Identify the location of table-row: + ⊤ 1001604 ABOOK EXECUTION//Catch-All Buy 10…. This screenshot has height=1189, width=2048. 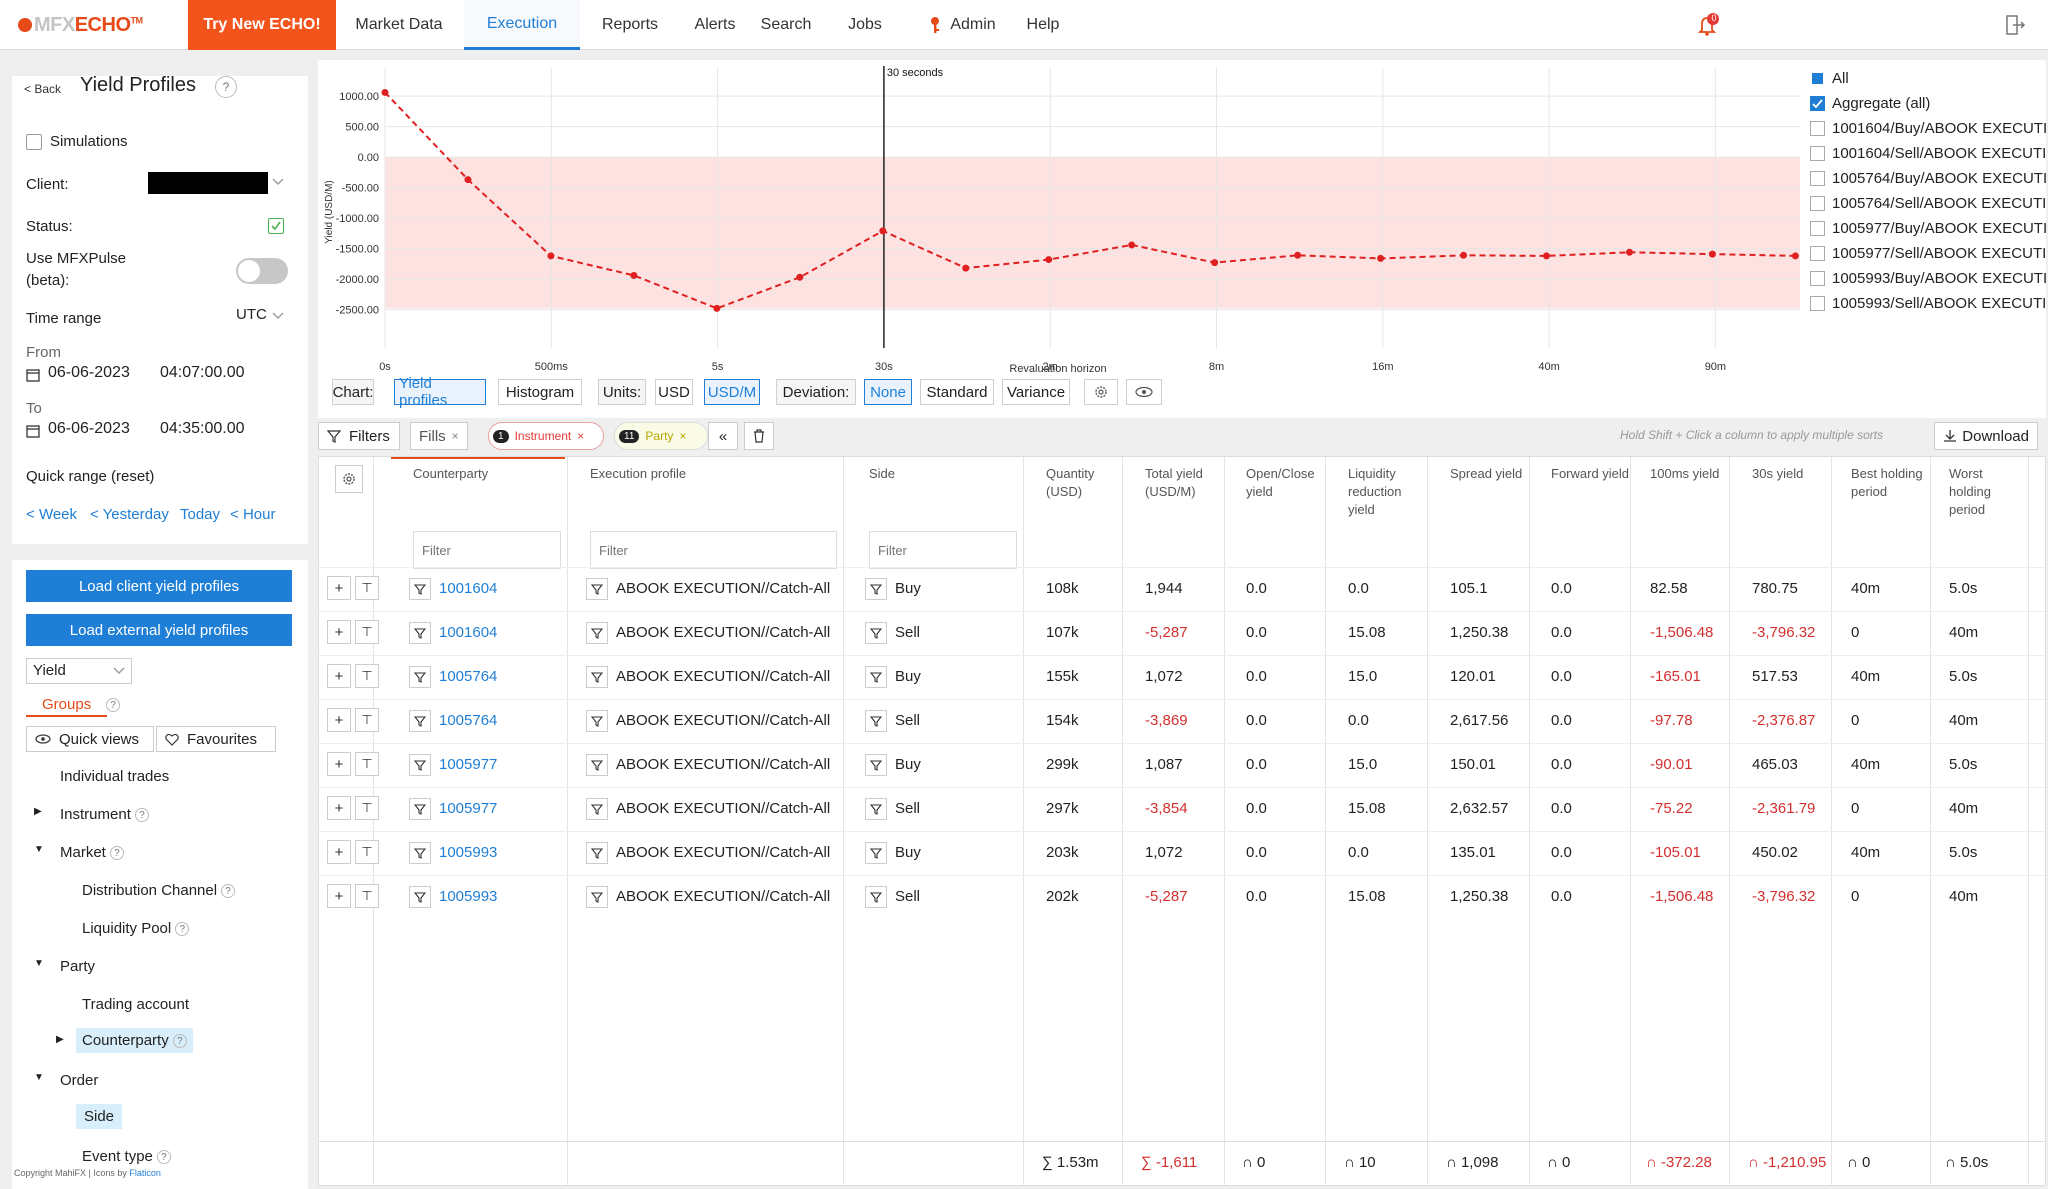
(1182, 589).